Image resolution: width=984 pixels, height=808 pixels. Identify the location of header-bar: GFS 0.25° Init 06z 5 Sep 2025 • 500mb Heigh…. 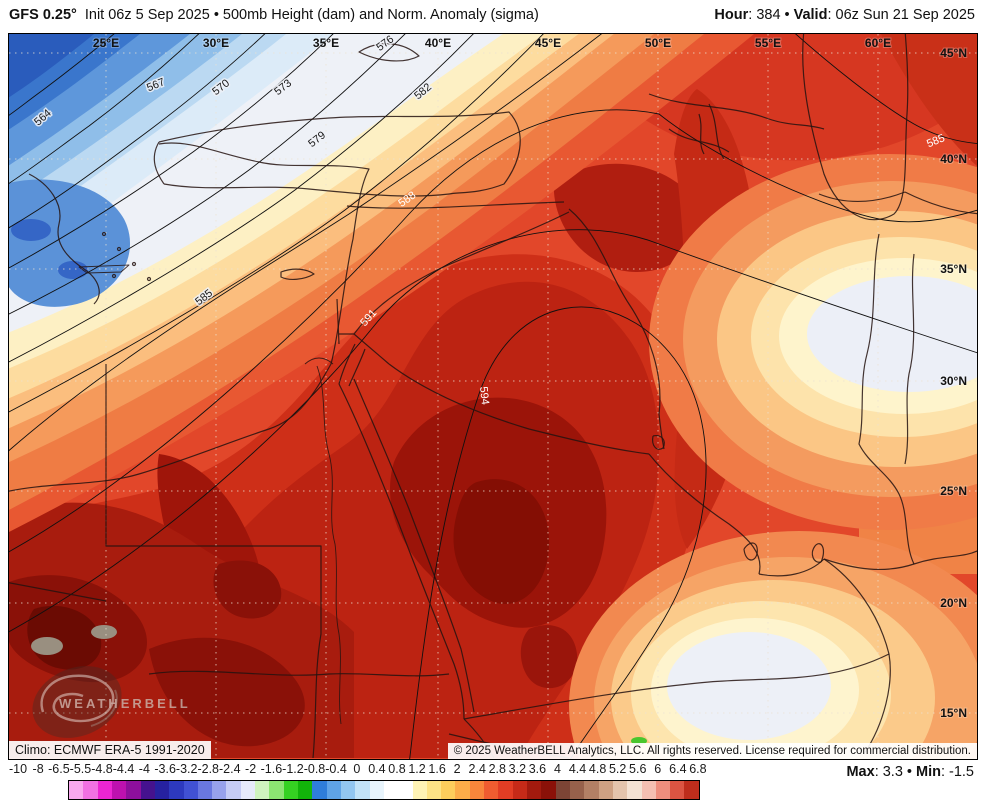
(492, 16).